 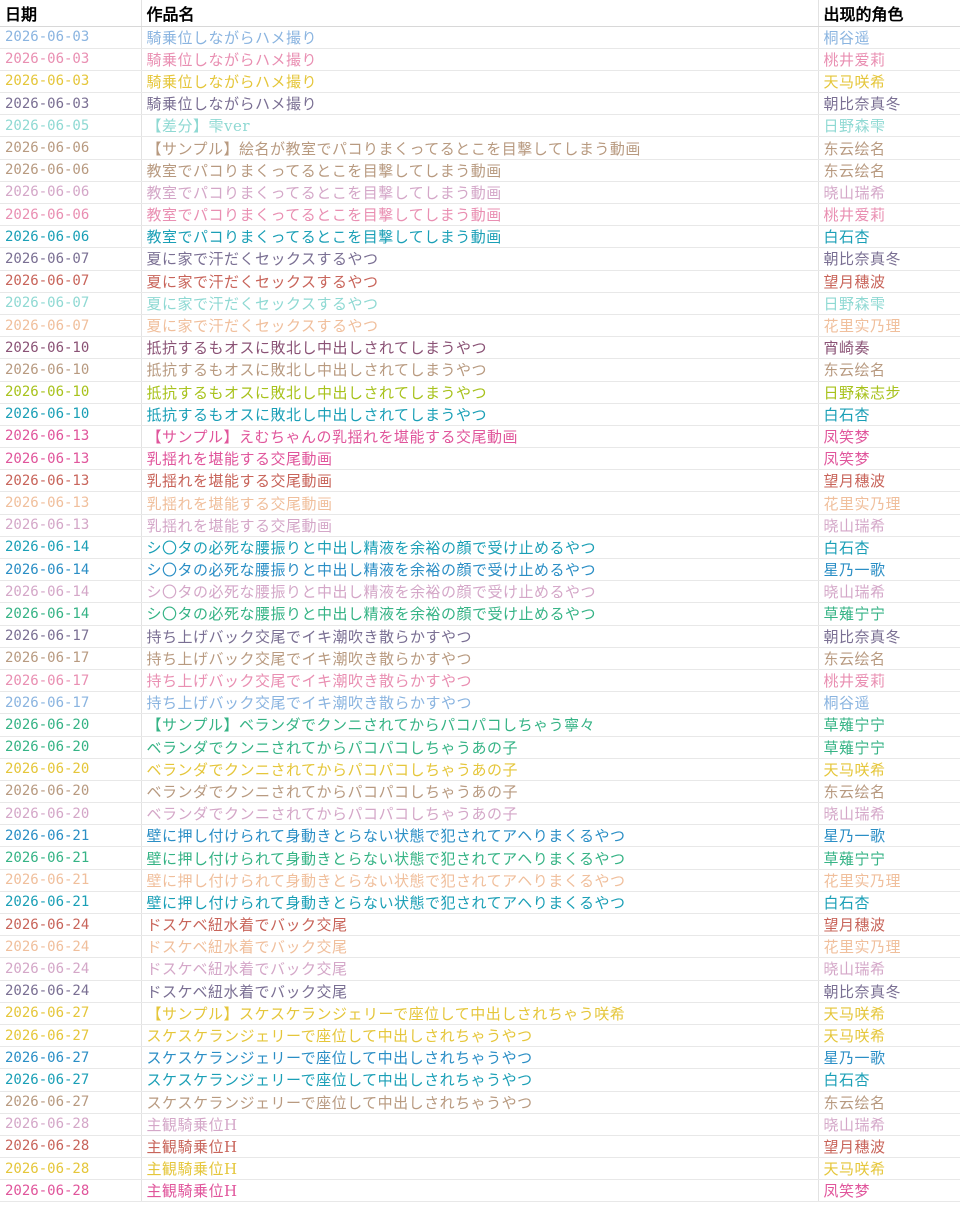 I want to click on work-cell: 【サンプル】えむちゃんの乳揺れを堪能する交尾動画, so click(x=480, y=437).